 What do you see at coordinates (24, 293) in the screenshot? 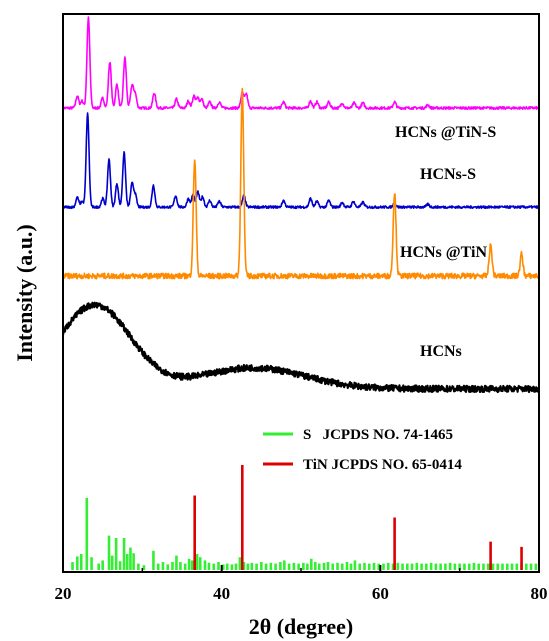
I see `y-axis-title: Intensity (a.u.)` at bounding box center [24, 293].